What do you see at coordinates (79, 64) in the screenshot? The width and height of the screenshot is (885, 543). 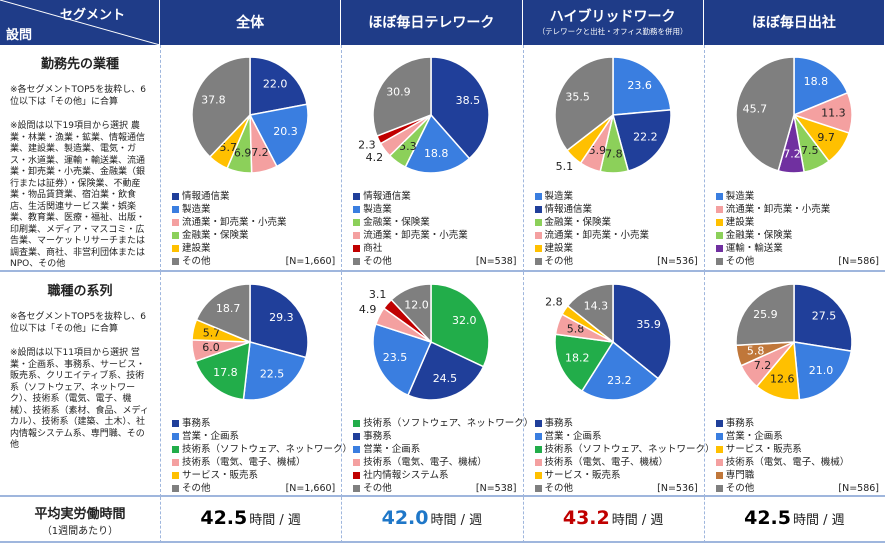 I see `row-title: 勤務先の業種` at bounding box center [79, 64].